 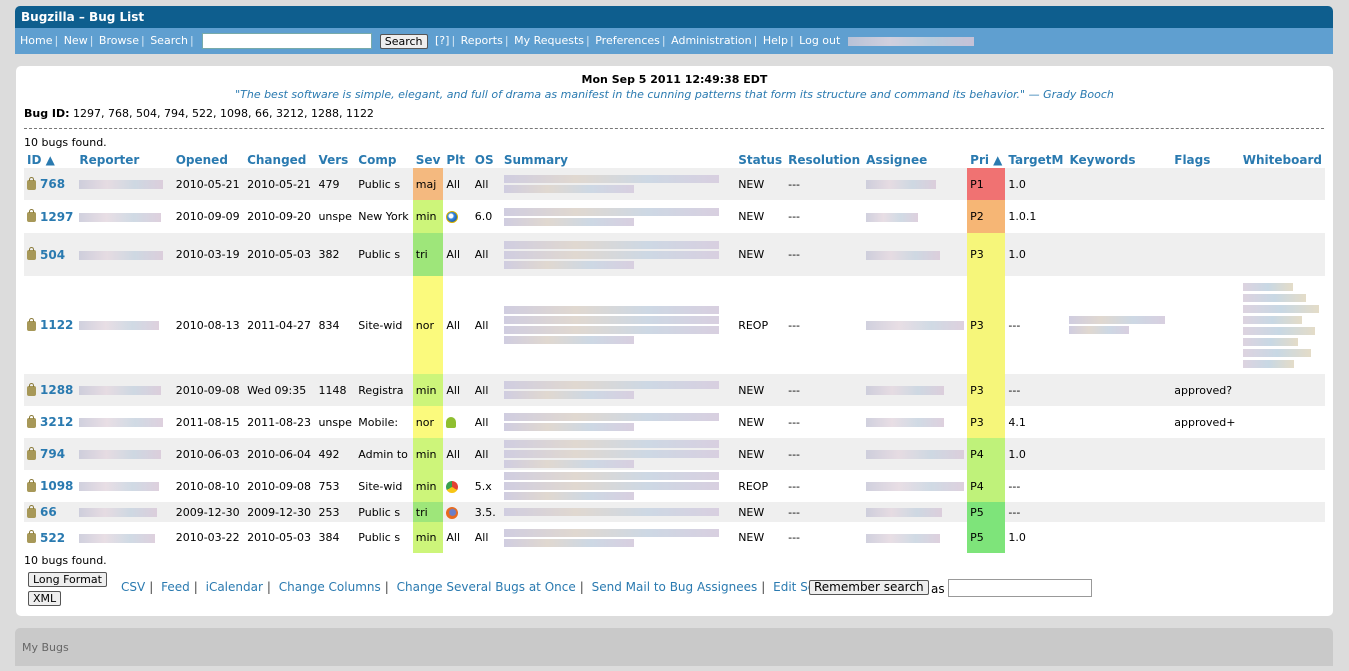 I want to click on send-mail-link: Send Mail to Bug Assignees, so click(x=674, y=587).